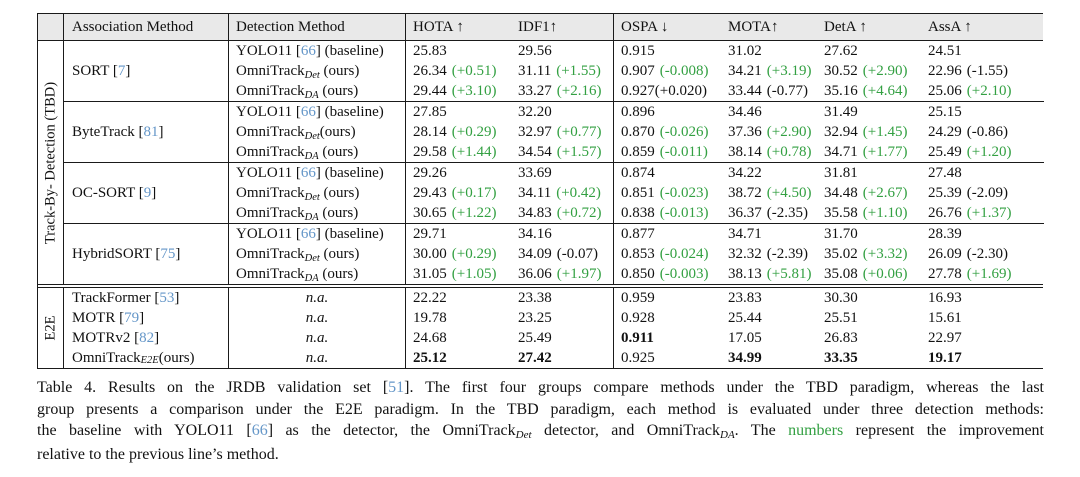  Describe the element at coordinates (638, 173) in the screenshot. I see `metric-value: 0.874` at that location.